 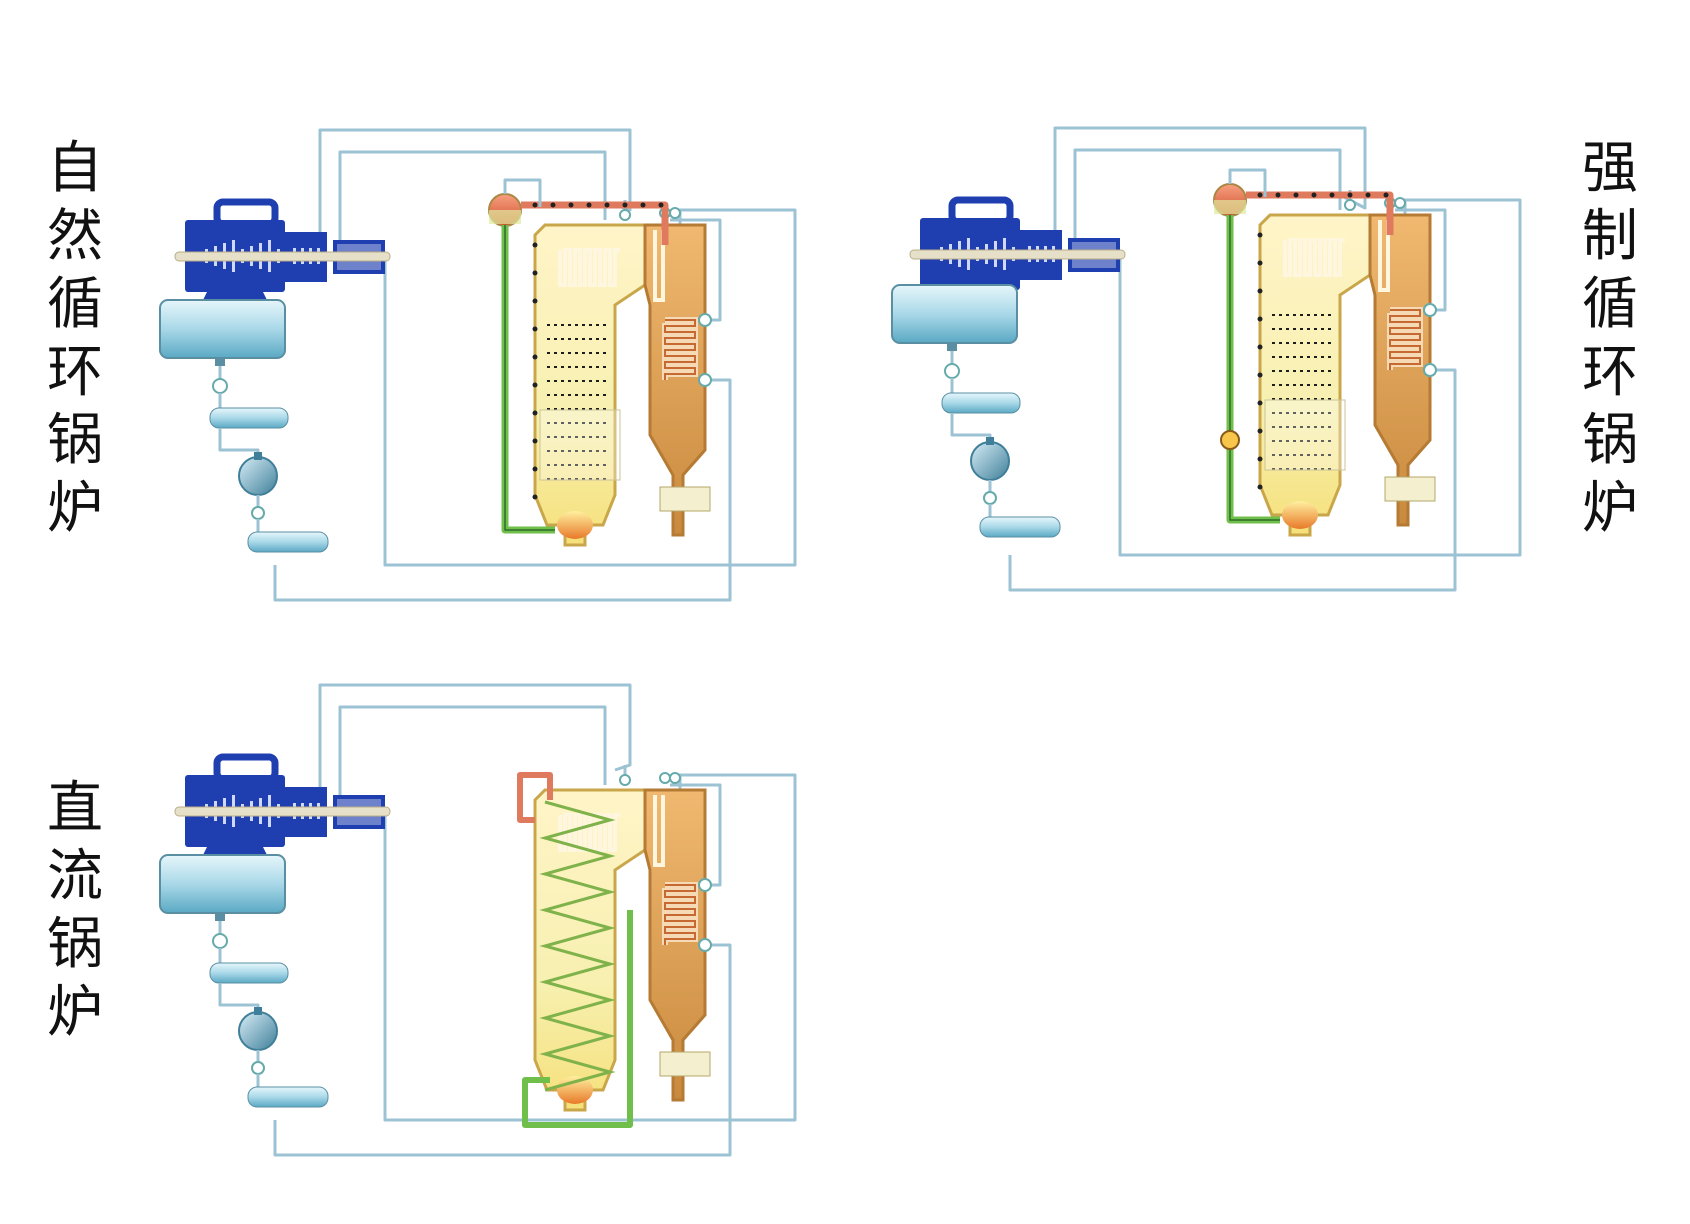 I want to click on label-char: 强, so click(x=1610, y=168).